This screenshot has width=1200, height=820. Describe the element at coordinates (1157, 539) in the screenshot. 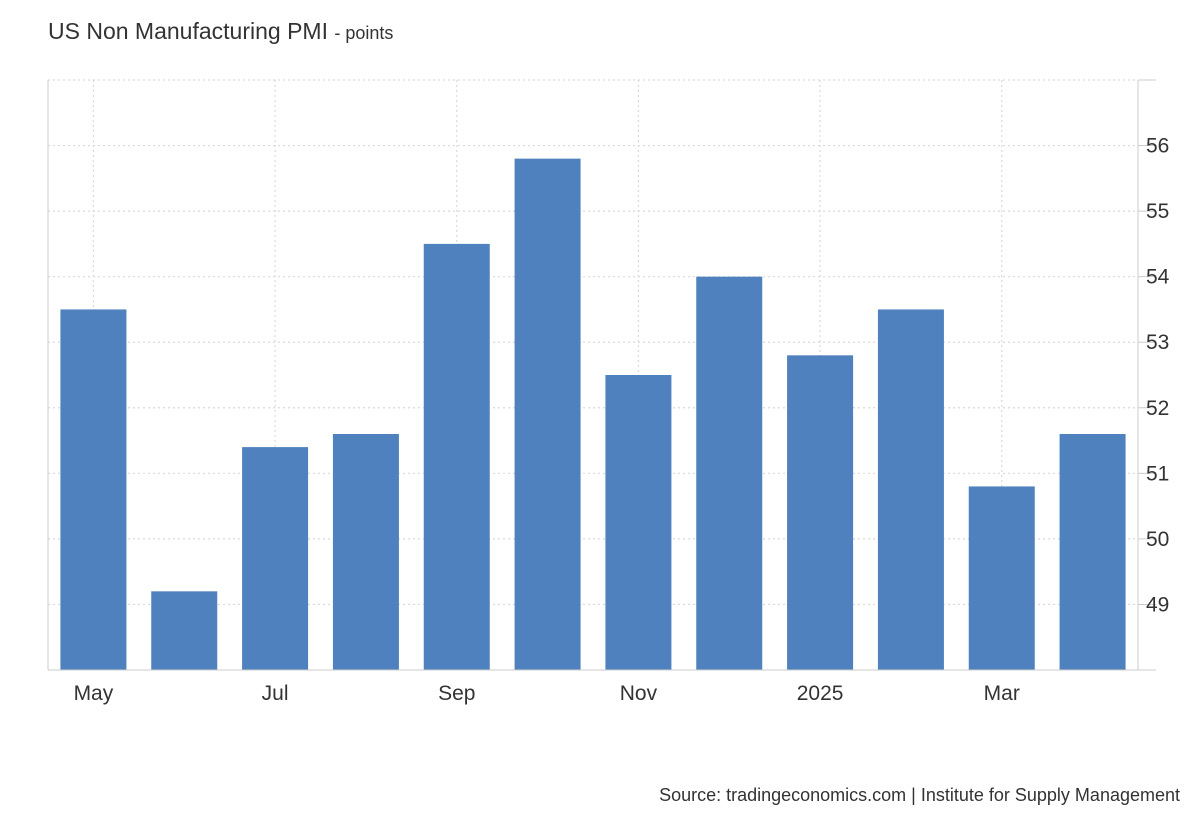

I see `y-tick-label: 50` at that location.